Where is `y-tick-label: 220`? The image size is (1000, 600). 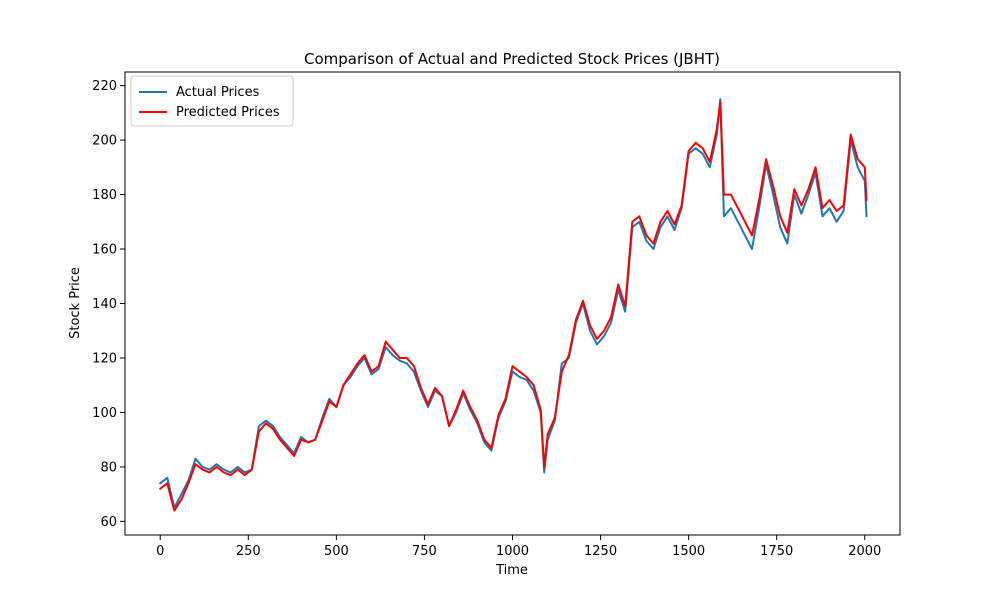 y-tick-label: 220 is located at coordinates (104, 86).